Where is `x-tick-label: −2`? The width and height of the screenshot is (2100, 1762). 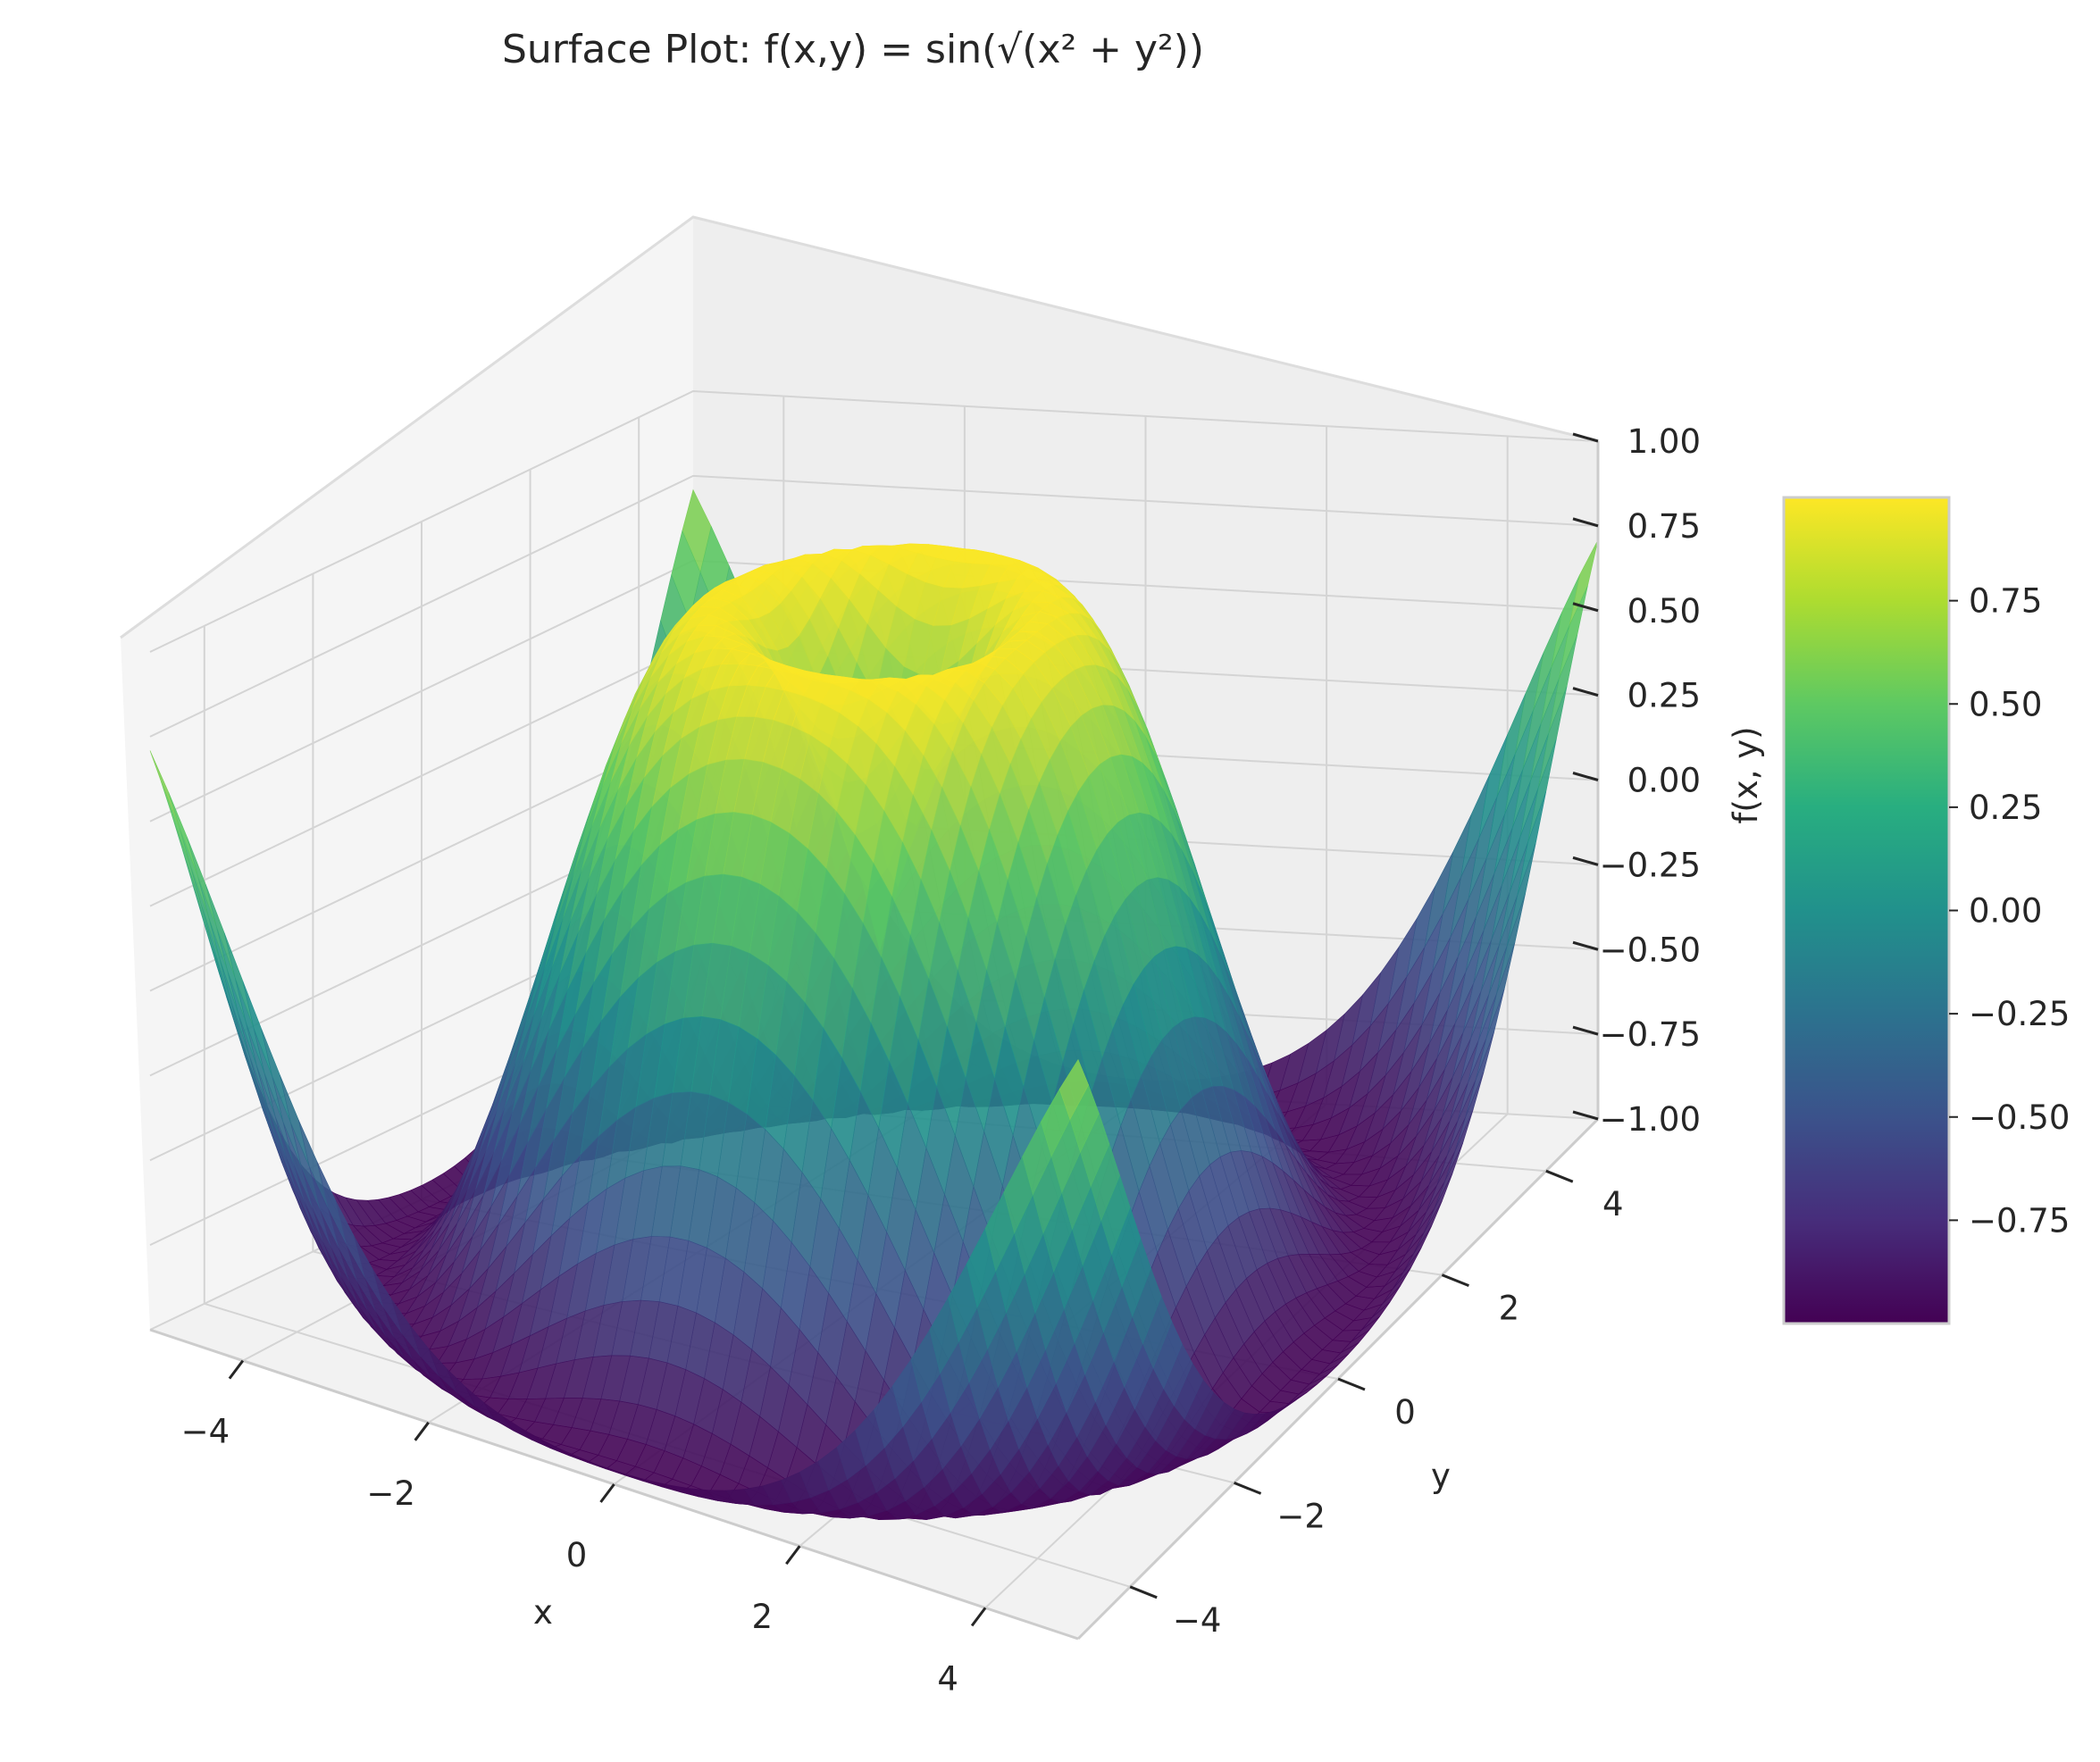 x-tick-label: −2 is located at coordinates (390, 1493).